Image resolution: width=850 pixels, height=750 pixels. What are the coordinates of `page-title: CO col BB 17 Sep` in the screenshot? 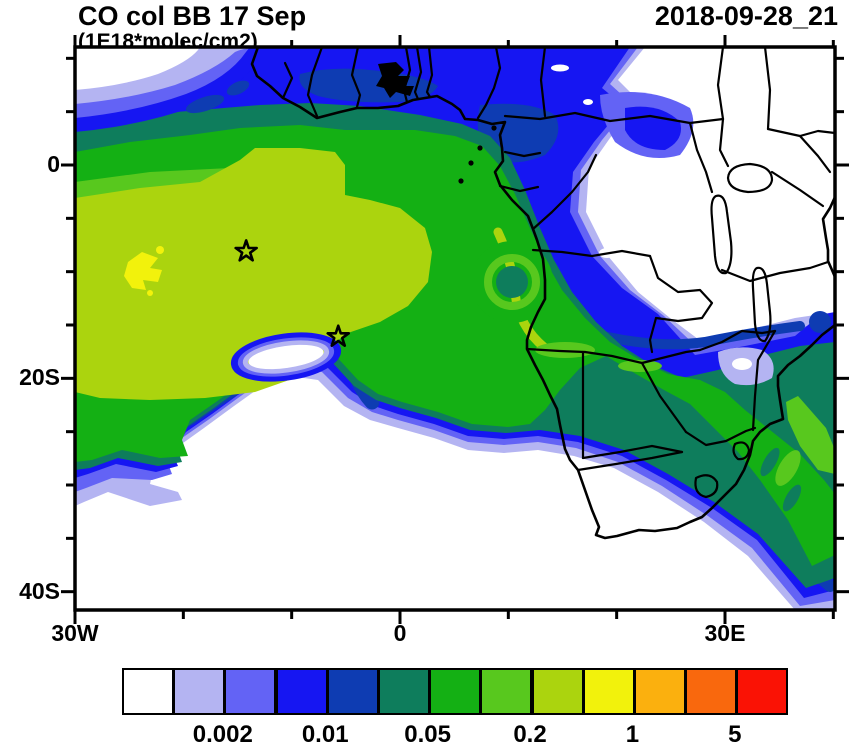 It's located at (192, 16).